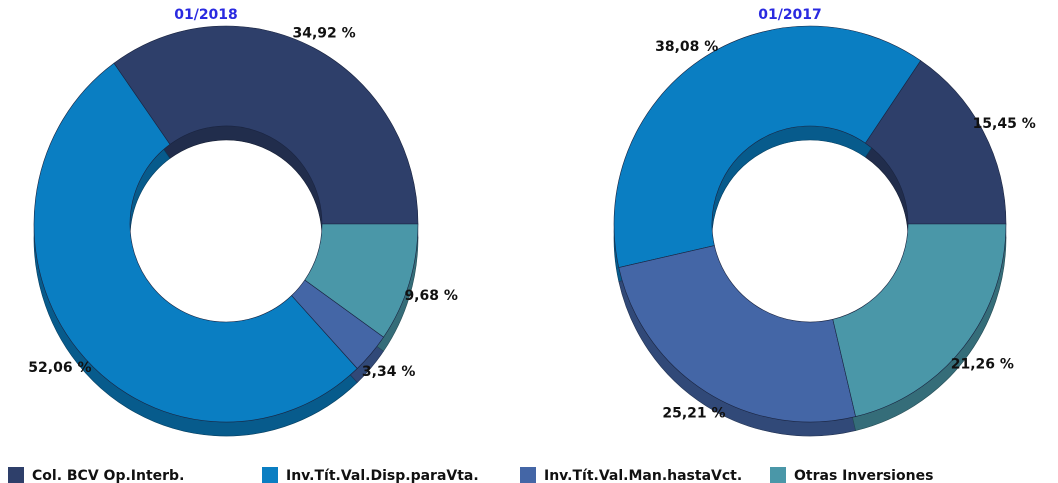 This screenshot has width=1058, height=483. I want to click on legend-label: Inv.Tít.Val.Disp.paraVta., so click(382, 475).